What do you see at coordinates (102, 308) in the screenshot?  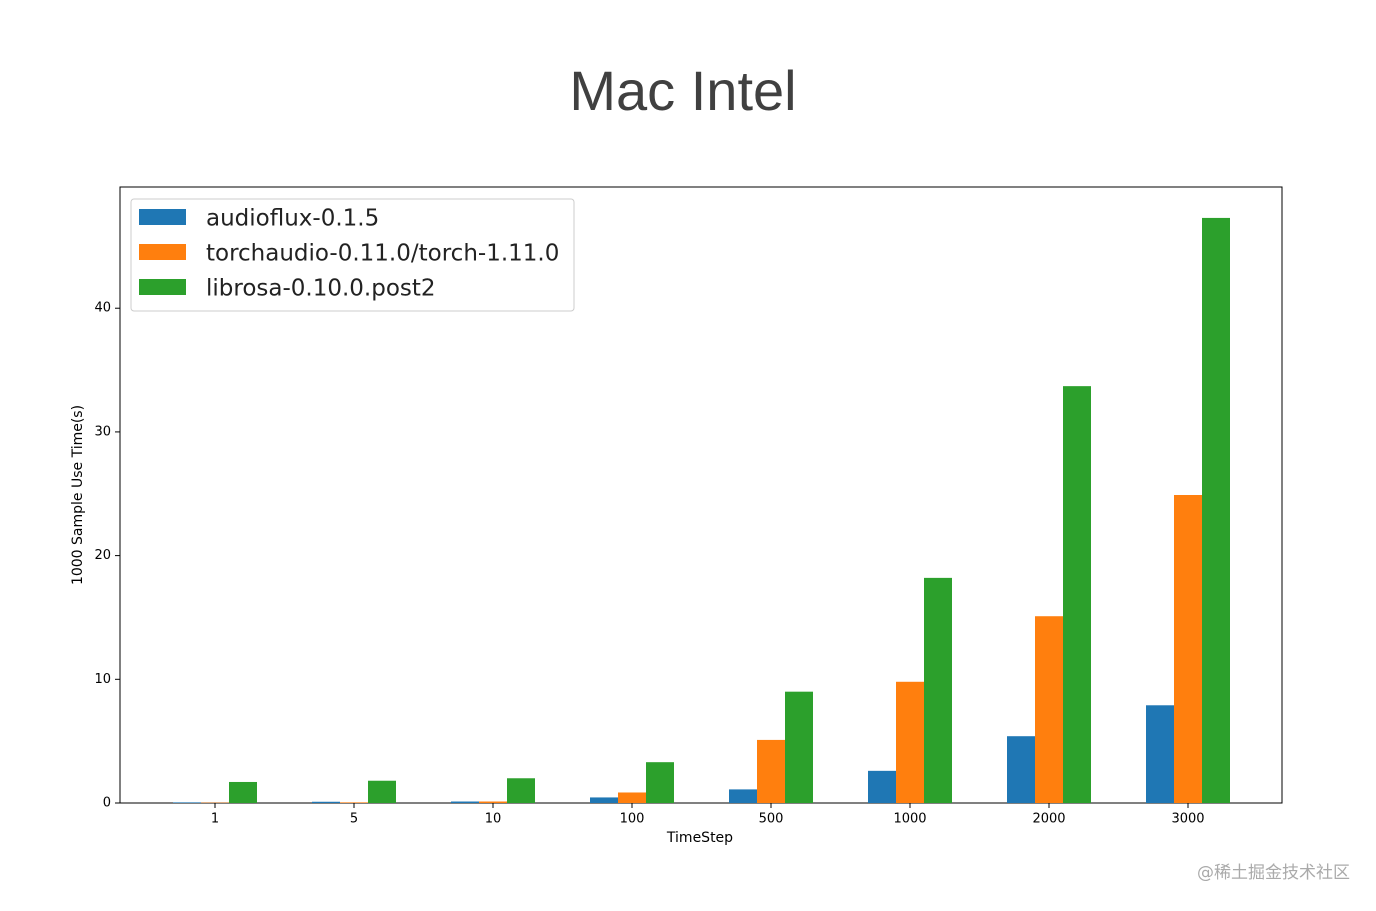 I see `y-tick-label: 40` at bounding box center [102, 308].